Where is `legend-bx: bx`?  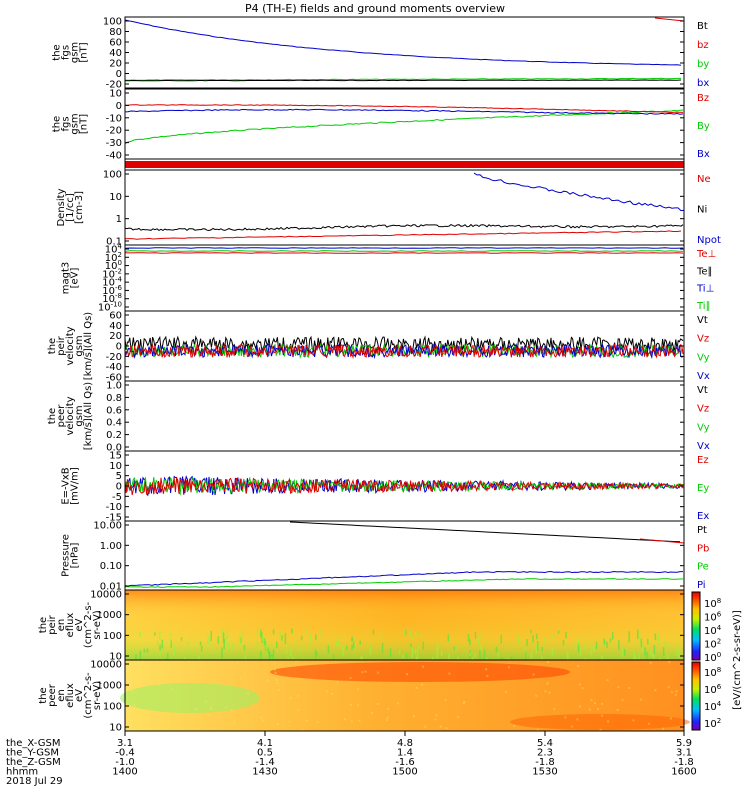 legend-bx: bx is located at coordinates (703, 83).